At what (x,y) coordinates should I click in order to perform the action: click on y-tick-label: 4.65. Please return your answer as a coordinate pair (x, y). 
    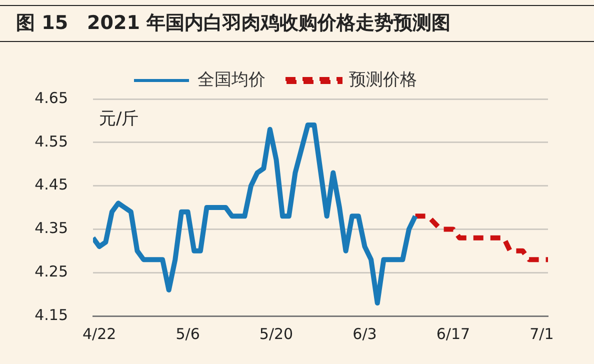
    Looking at the image, I should click on (51, 97).